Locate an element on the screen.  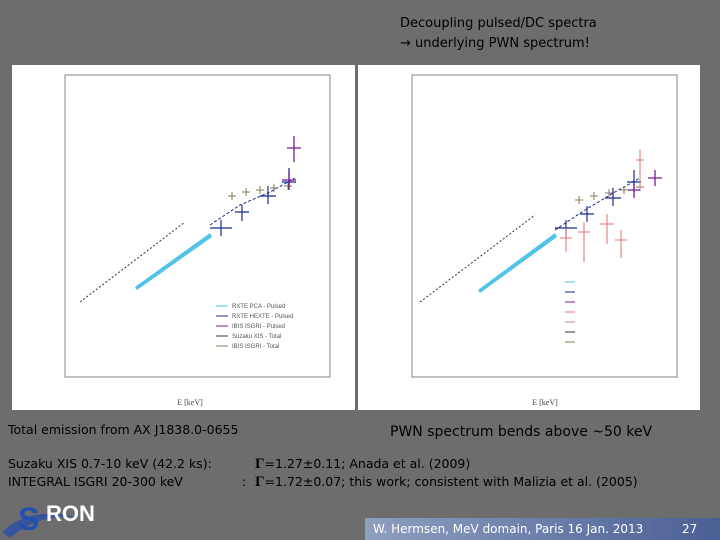
footer-bar is located at coordinates (542, 529).